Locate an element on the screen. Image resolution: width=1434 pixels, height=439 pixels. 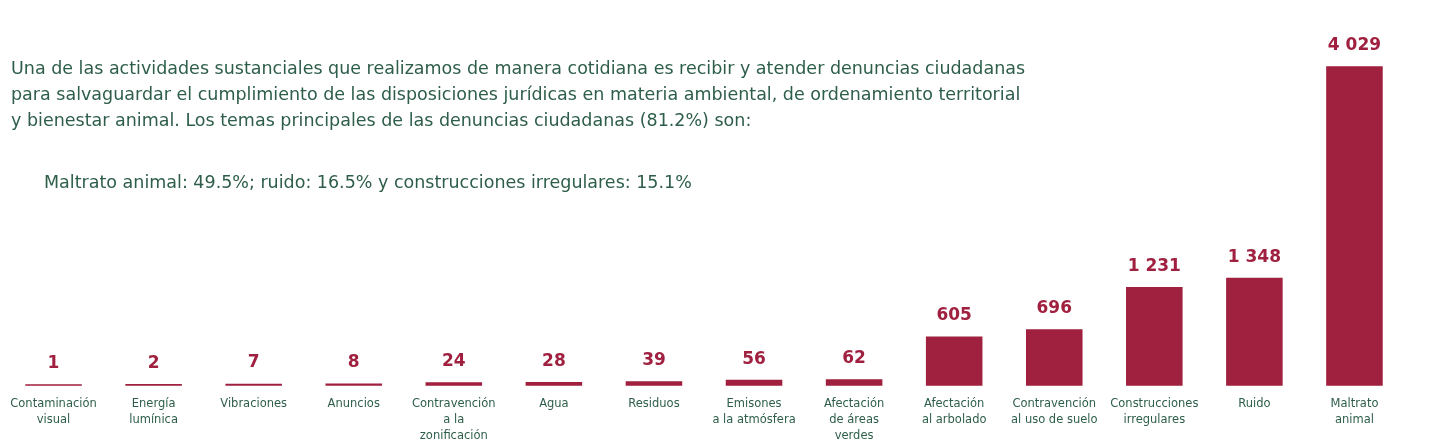
data-label: 4 029 is located at coordinates (1354, 44).